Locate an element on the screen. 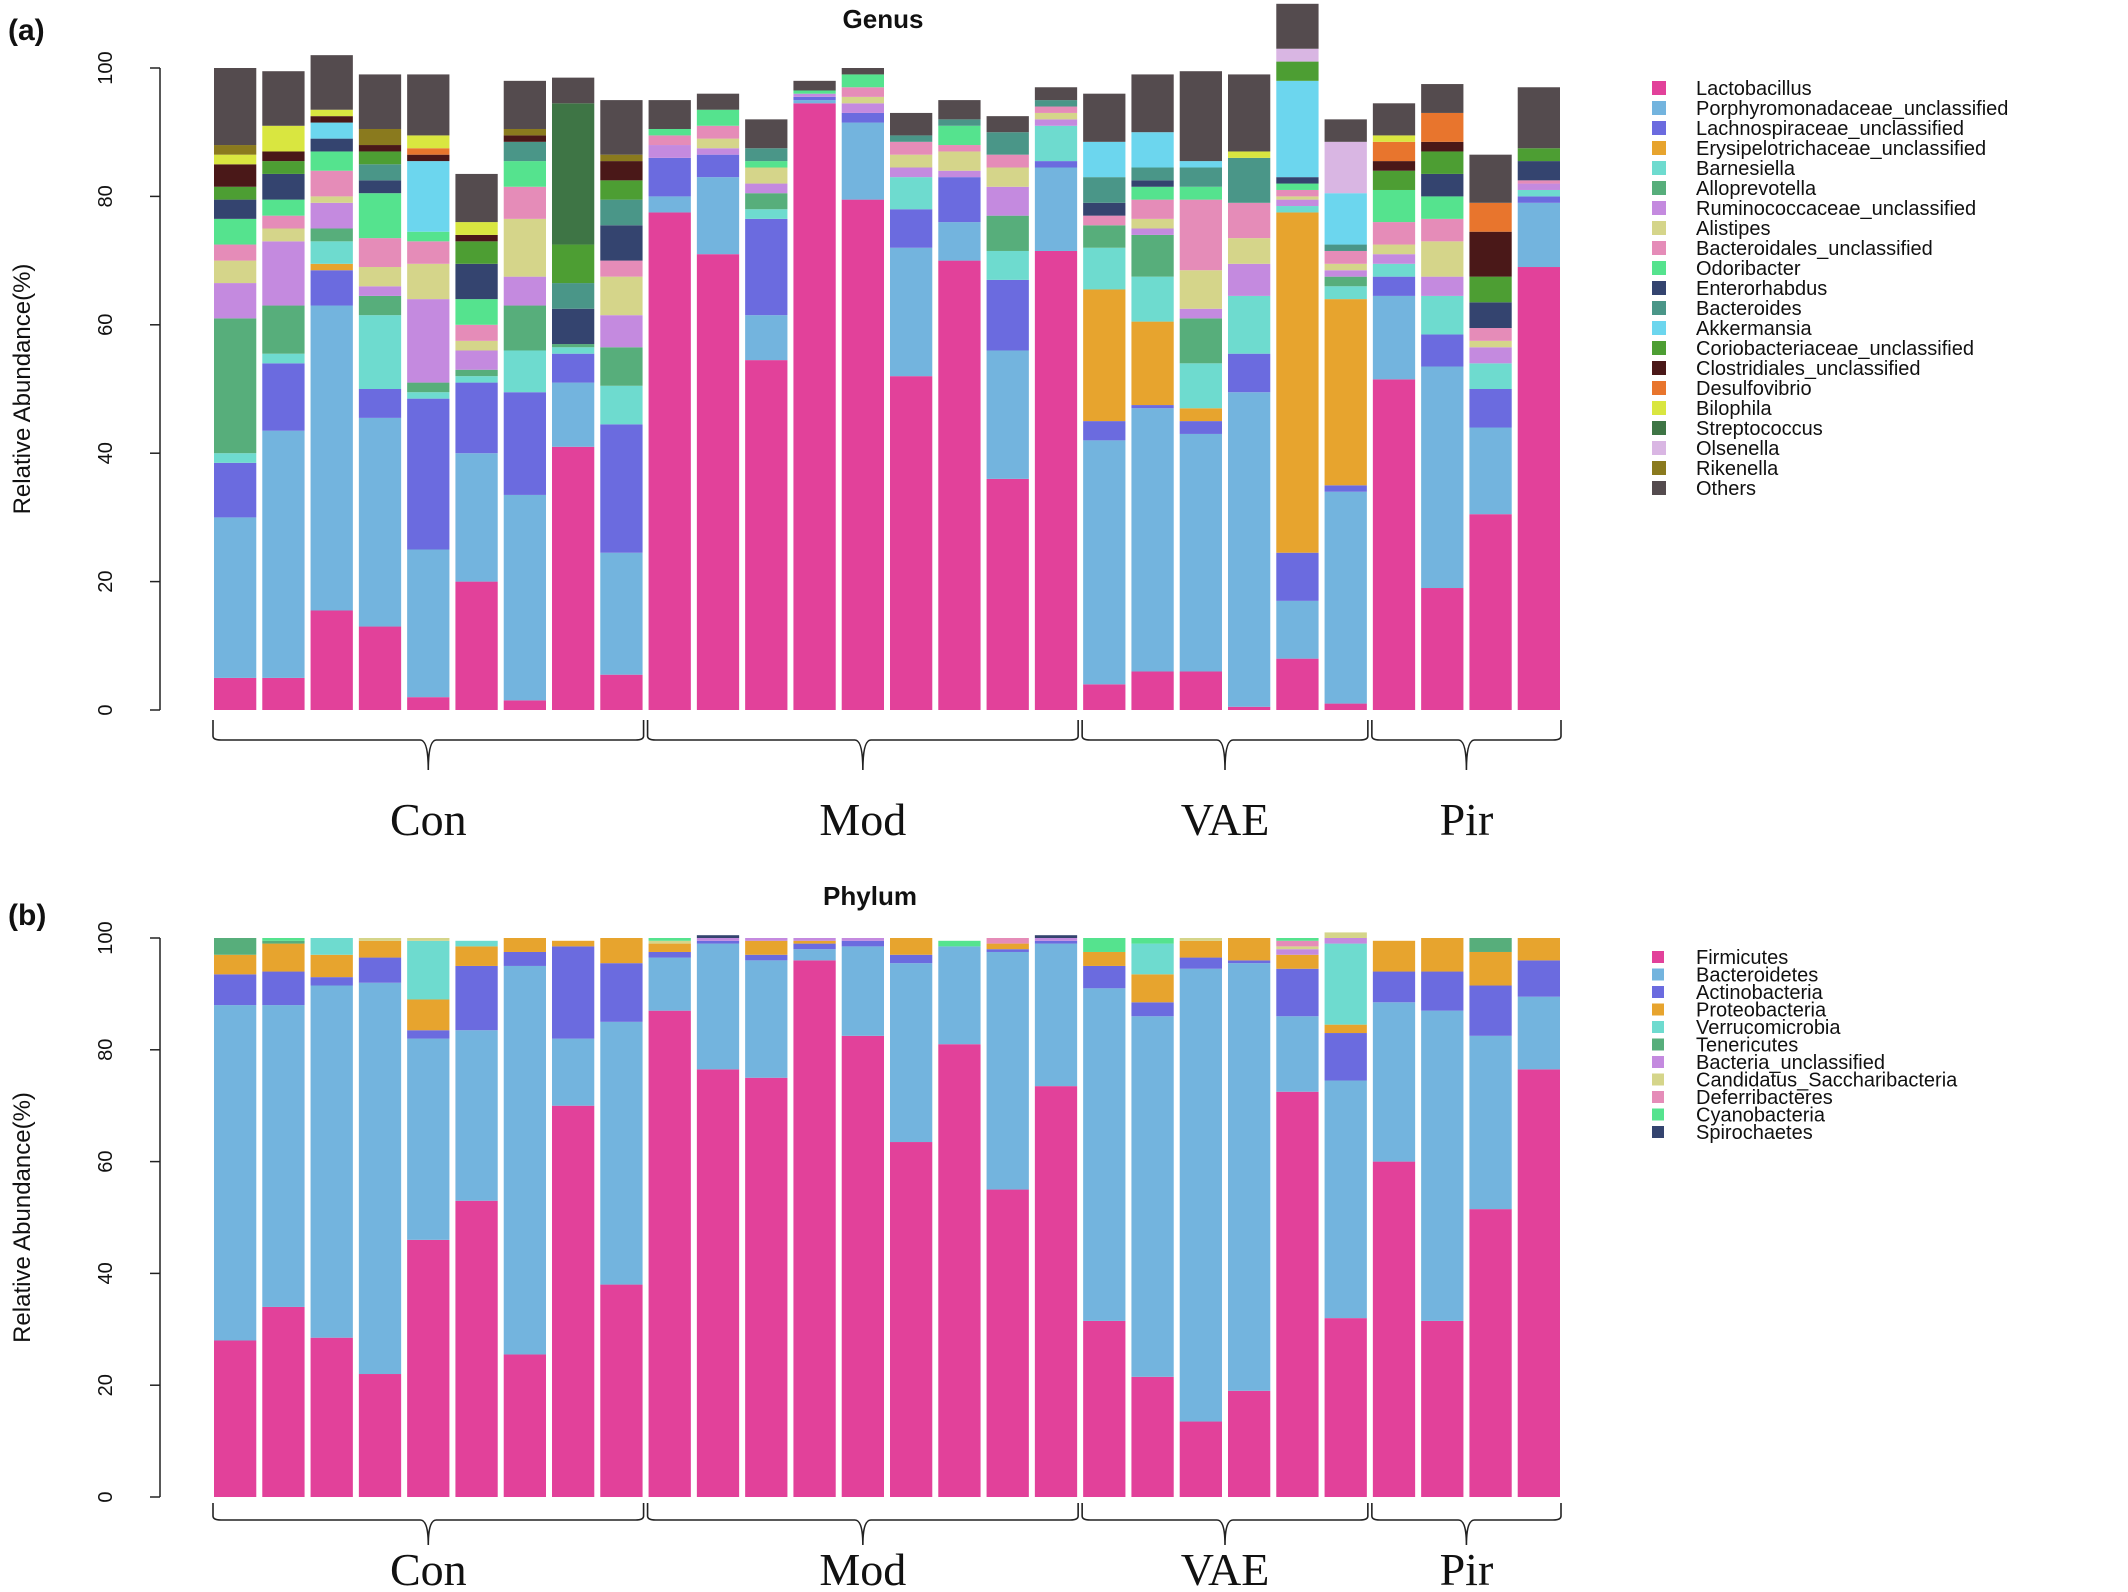  genus-bar-5-odoribacter is located at coordinates (428, 236).